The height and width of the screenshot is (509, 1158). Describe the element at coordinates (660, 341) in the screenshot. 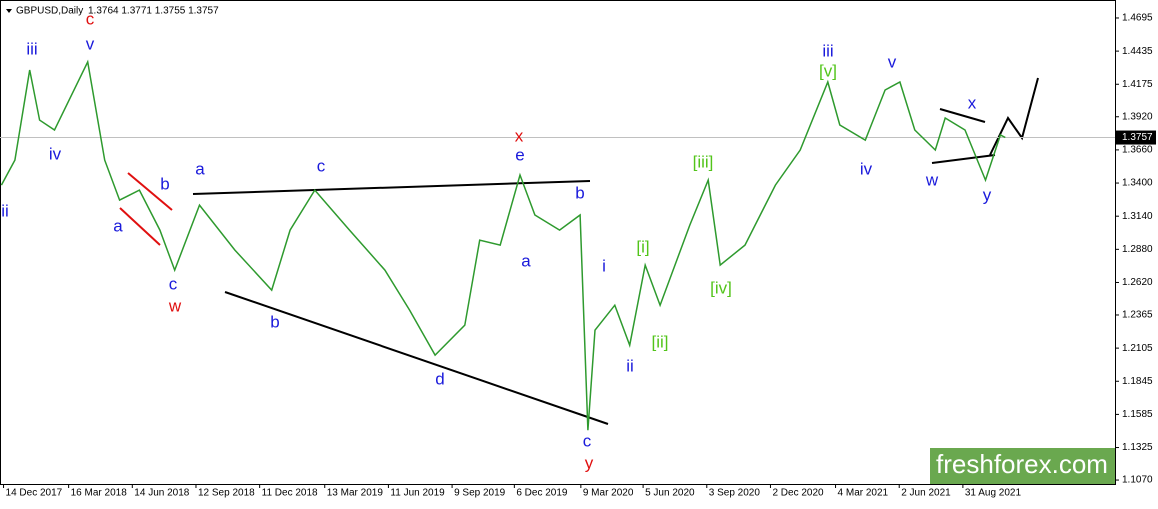

I see `wave-label: [ii]` at that location.